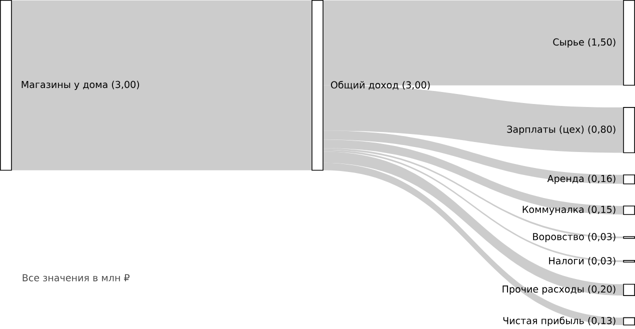  I want to click on category-label: Чистая прибыль, so click(543, 321).